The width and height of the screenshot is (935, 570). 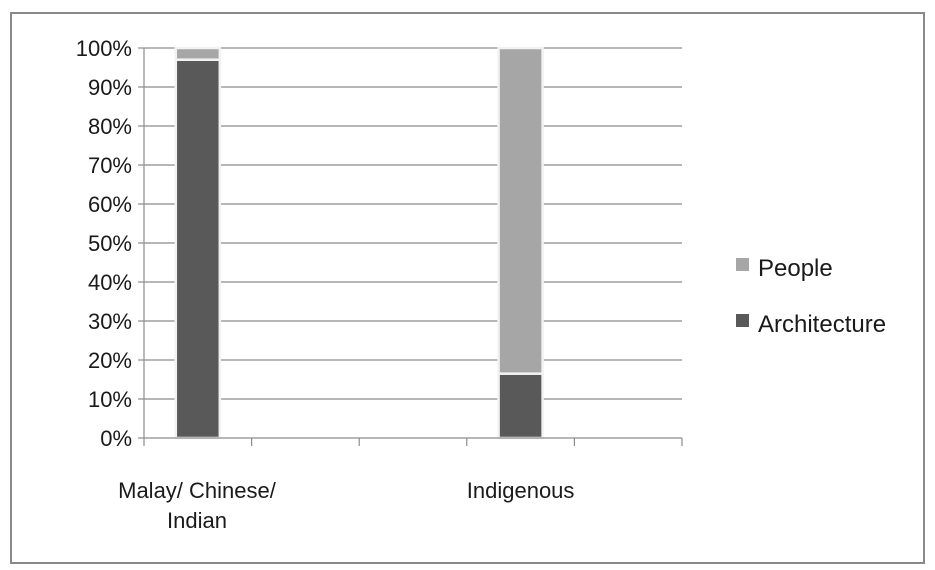 I want to click on category-label: Indian, so click(x=197, y=520).